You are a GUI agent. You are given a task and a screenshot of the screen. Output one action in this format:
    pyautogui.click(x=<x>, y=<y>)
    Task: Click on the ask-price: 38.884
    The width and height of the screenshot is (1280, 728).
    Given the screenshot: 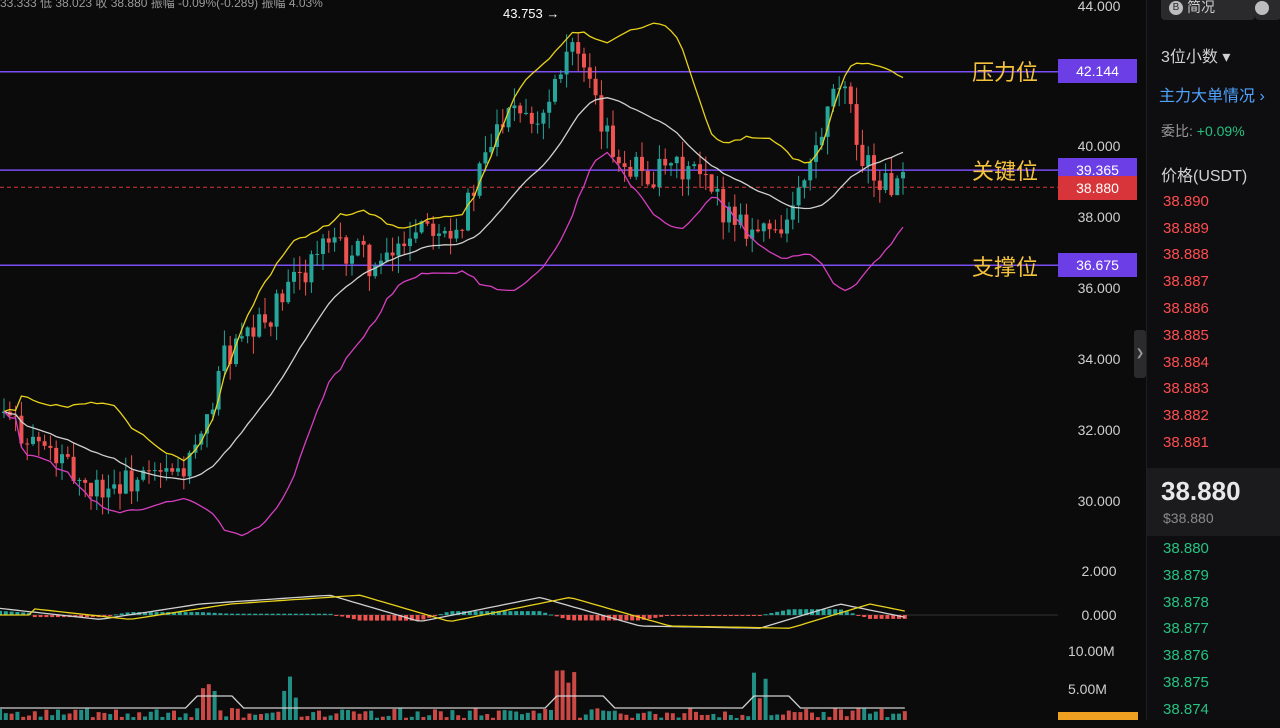 What is the action you would take?
    pyautogui.click(x=1186, y=362)
    